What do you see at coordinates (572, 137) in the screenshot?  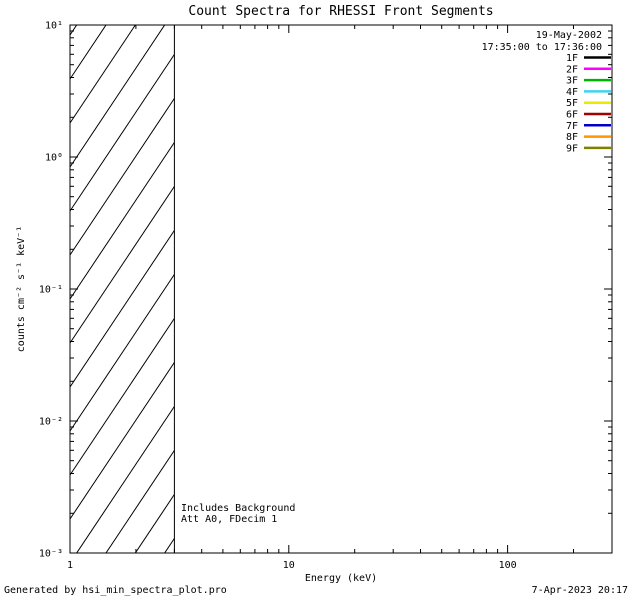 I see `legend-entry-label: 8F` at bounding box center [572, 137].